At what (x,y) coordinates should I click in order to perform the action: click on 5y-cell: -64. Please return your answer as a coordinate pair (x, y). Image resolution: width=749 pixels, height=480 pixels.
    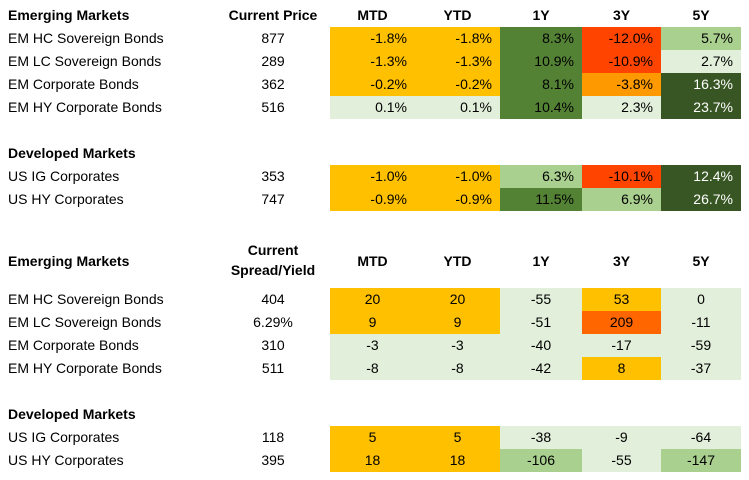
    Looking at the image, I should click on (701, 437).